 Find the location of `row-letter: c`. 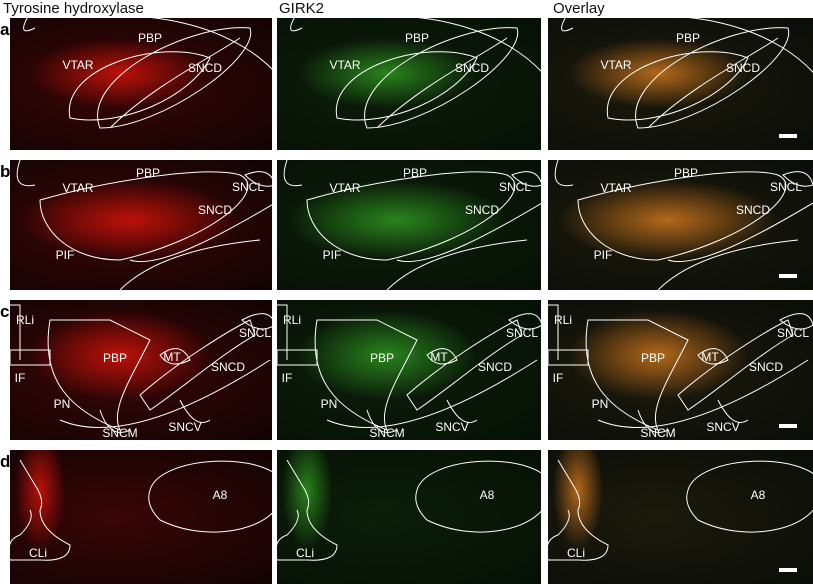

row-letter: c is located at coordinates (5, 311).